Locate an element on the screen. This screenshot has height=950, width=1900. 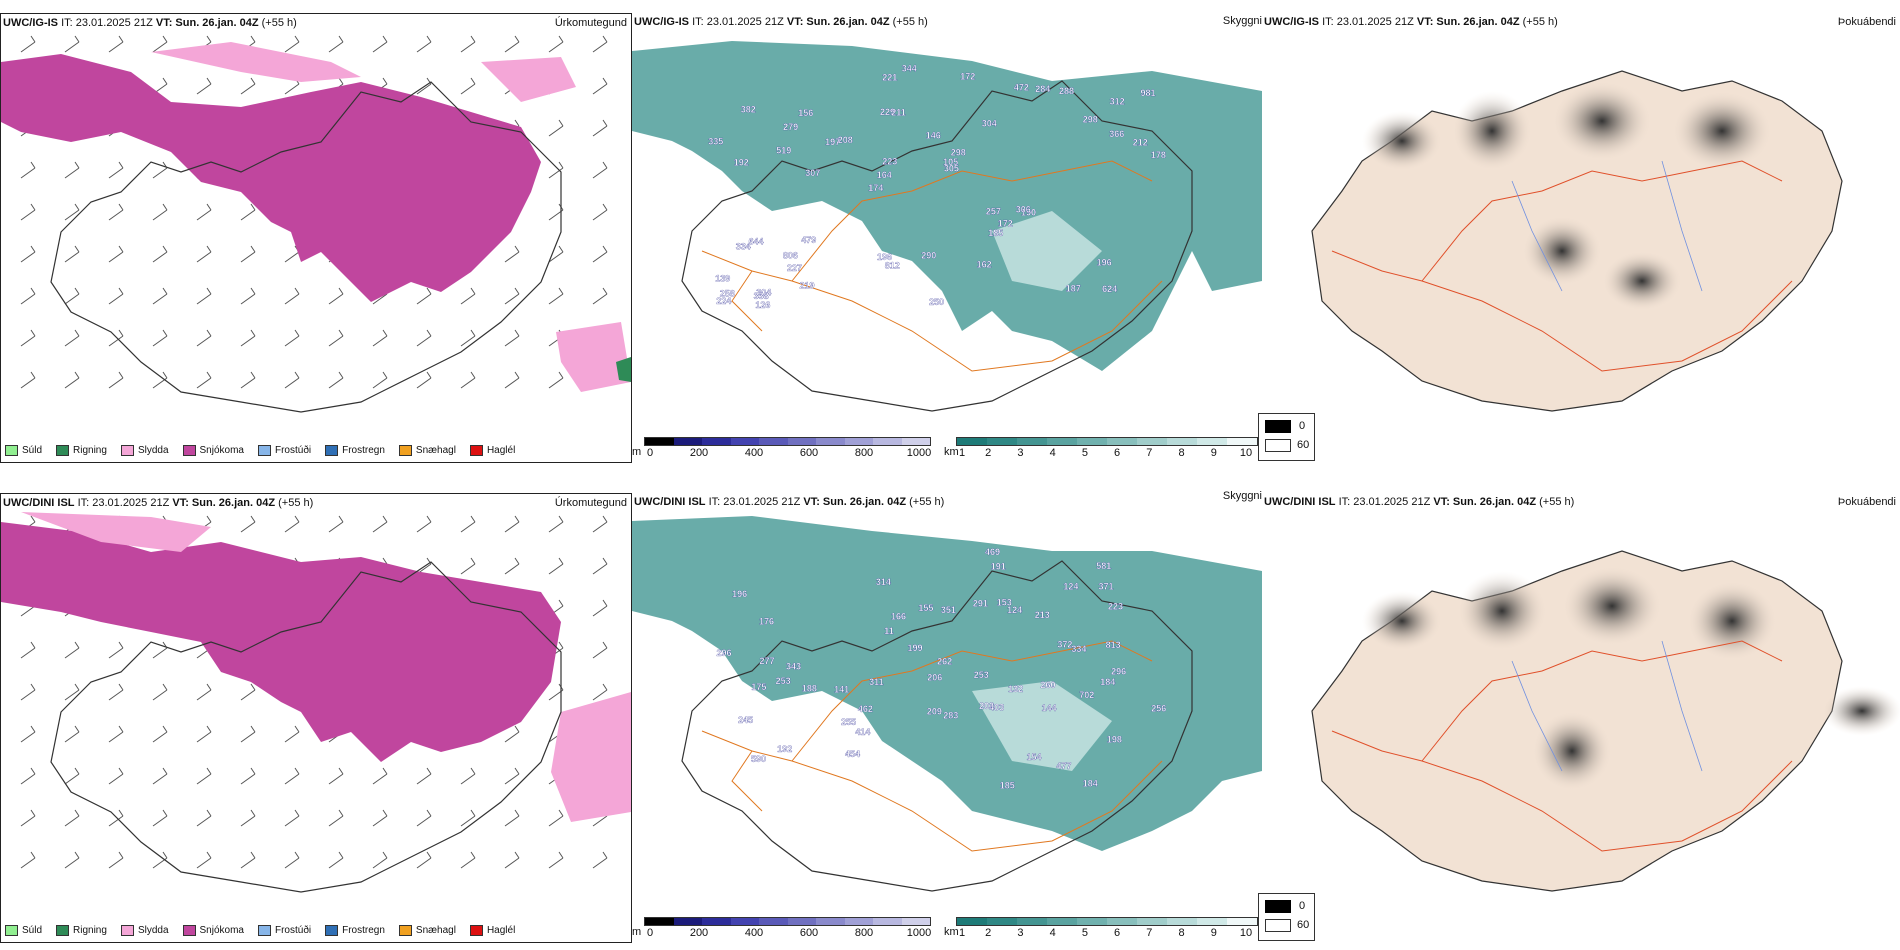
height-label: 166 is located at coordinates (898, 616).